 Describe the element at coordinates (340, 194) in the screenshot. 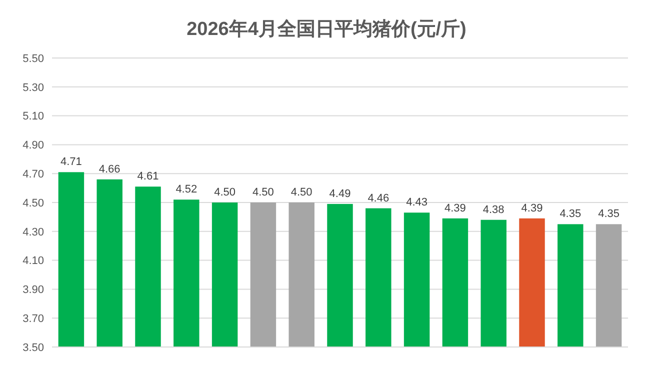

I see `data-label: 4.49` at that location.